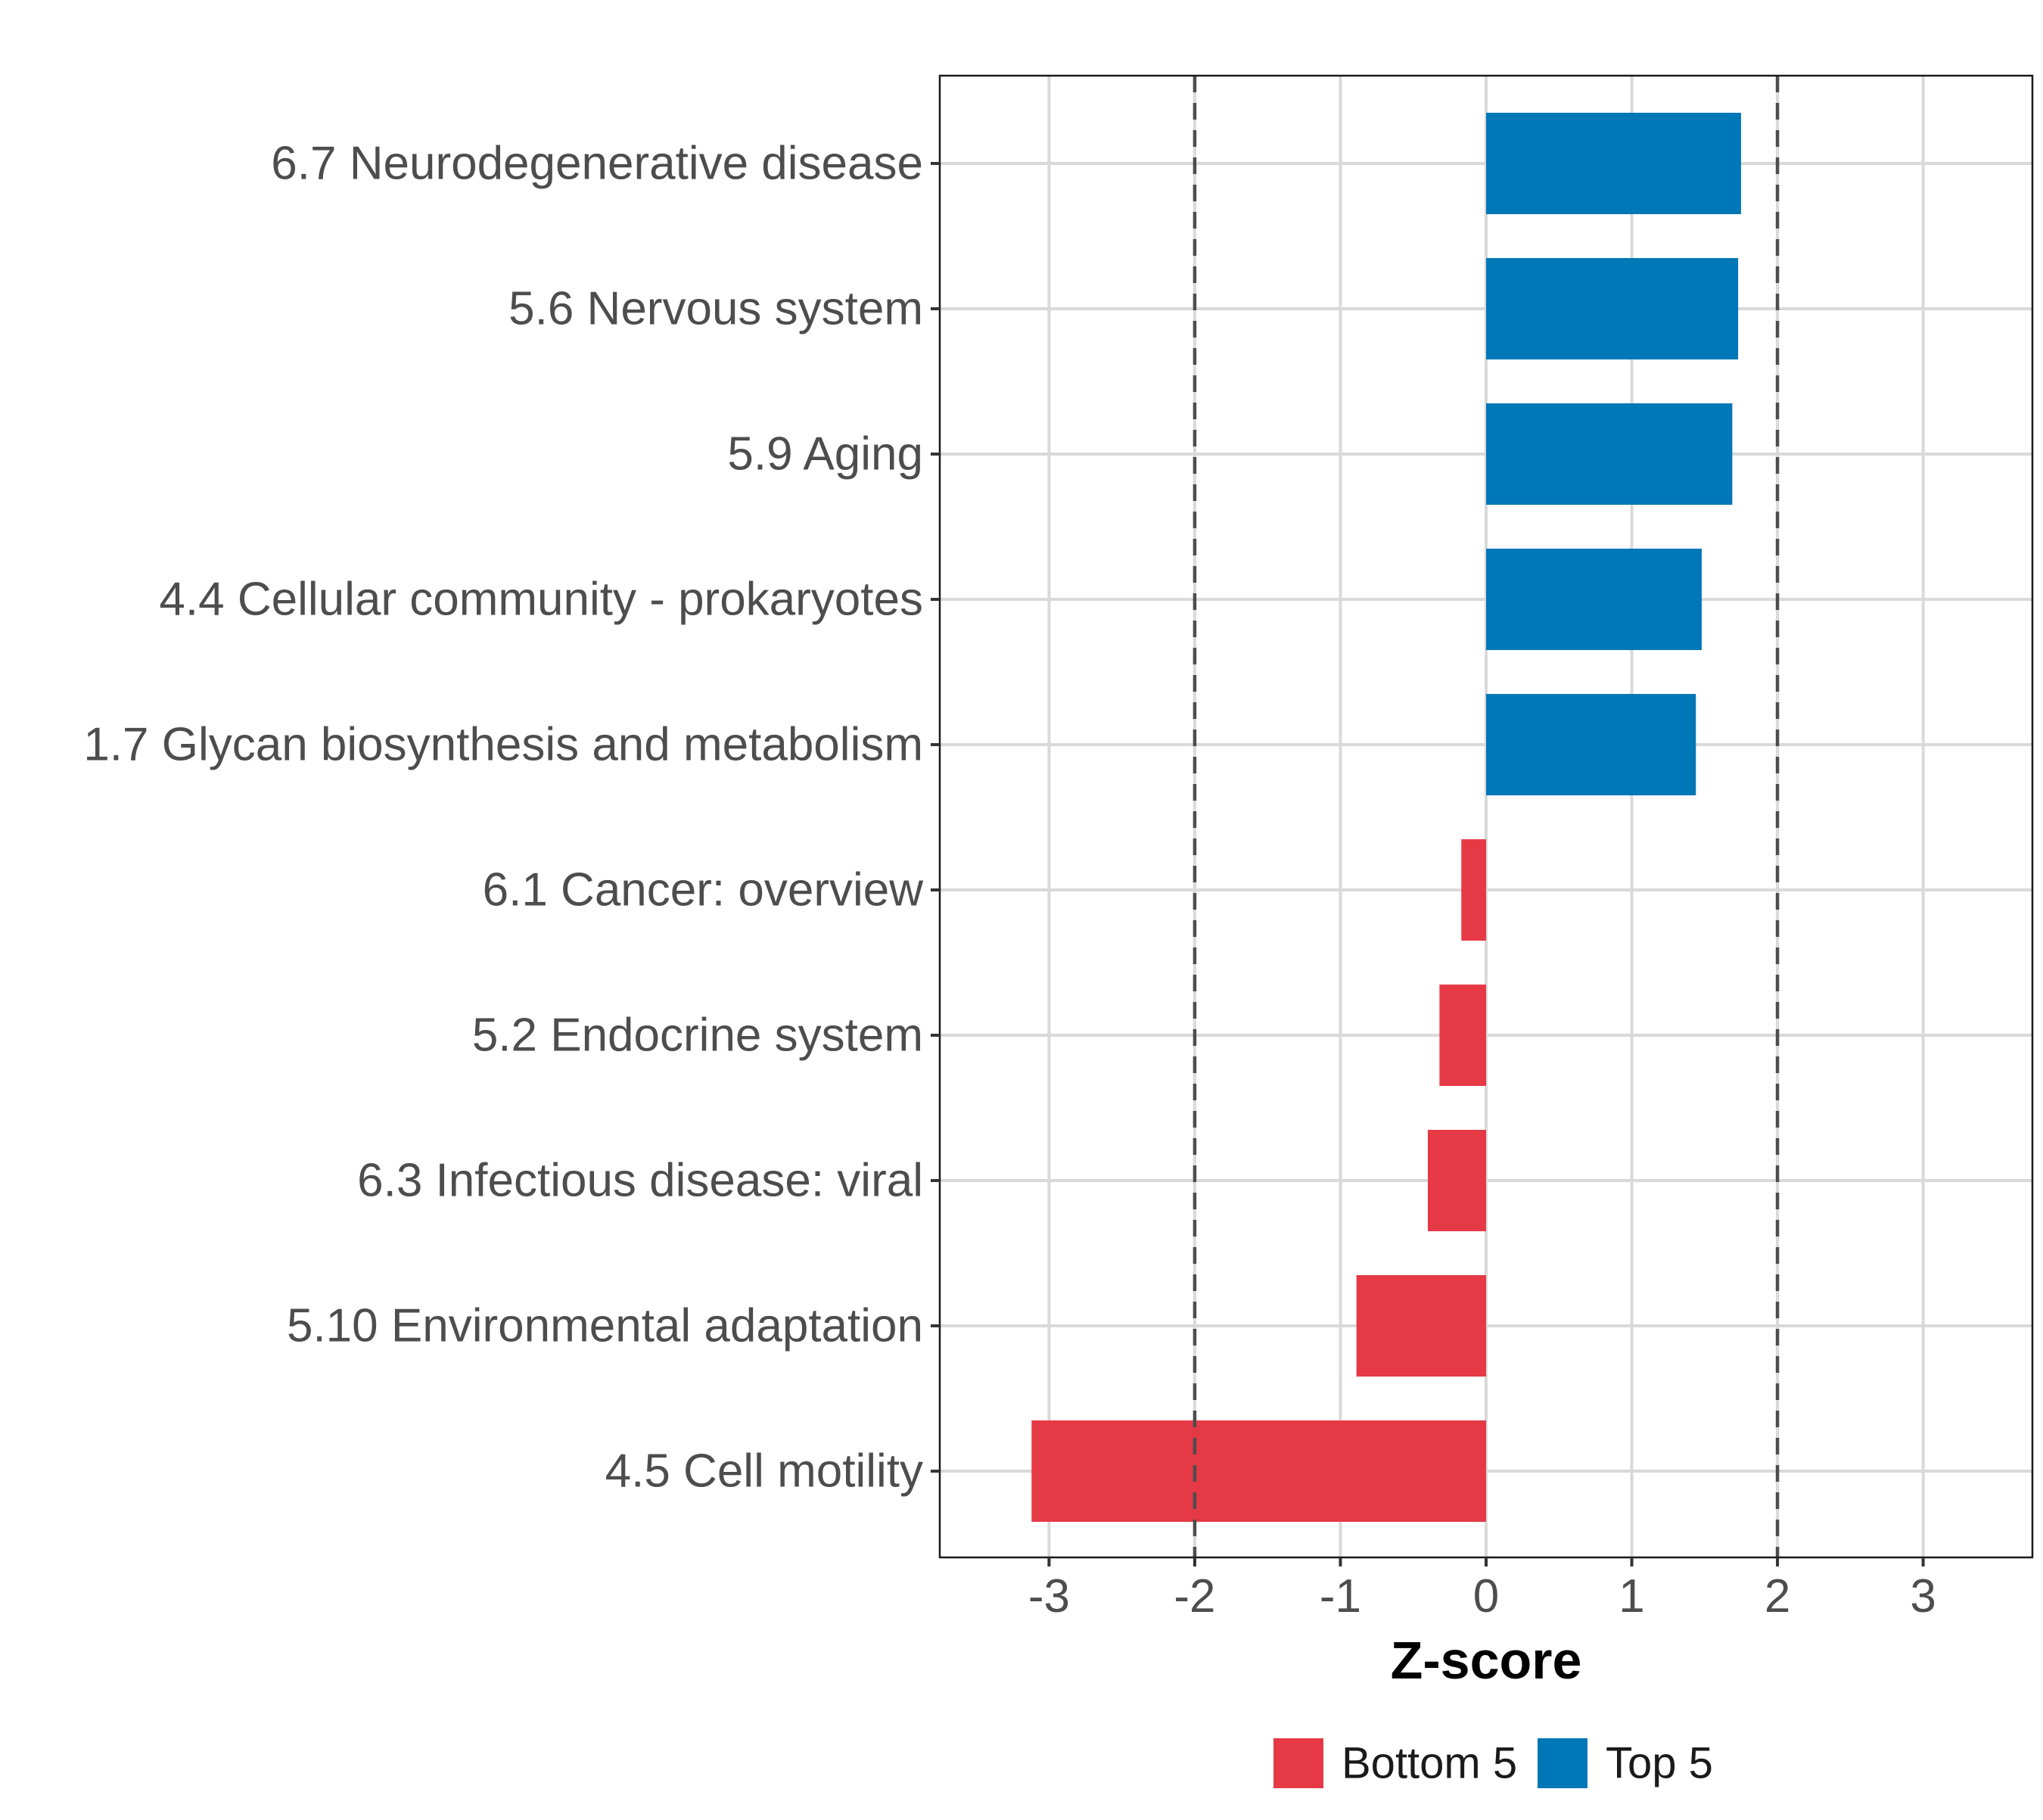  What do you see at coordinates (716, 309) in the screenshot?
I see `category-label: 5.6 Nervous system` at bounding box center [716, 309].